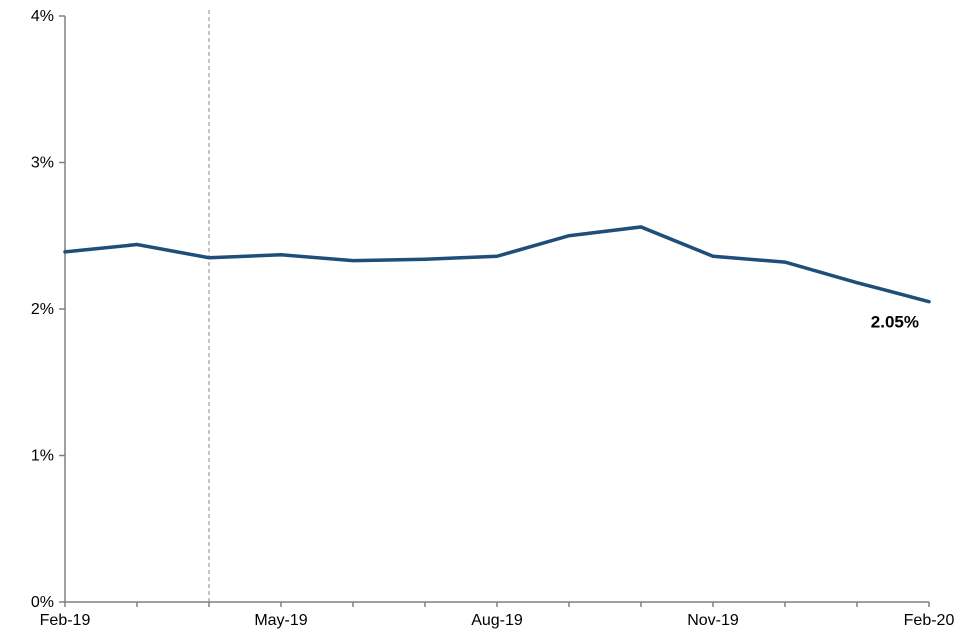  Describe the element at coordinates (929, 620) in the screenshot. I see `x-tick-label: Feb-20` at that location.